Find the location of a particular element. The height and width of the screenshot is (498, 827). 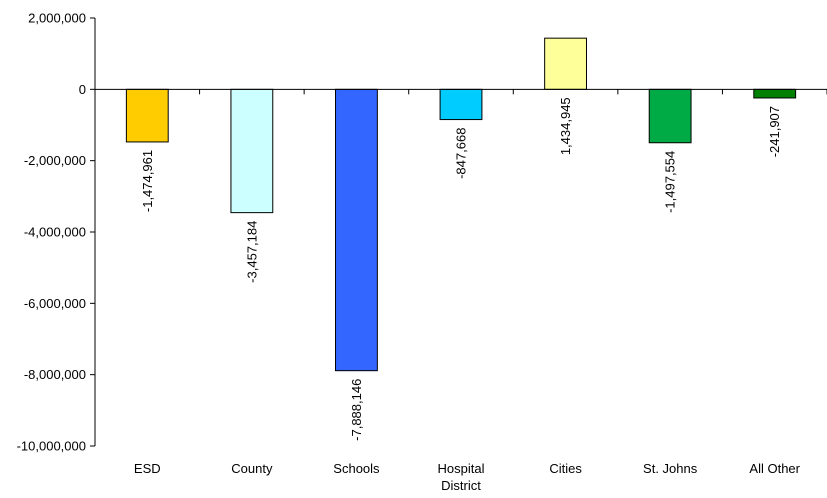

bar-cities is located at coordinates (565, 63).